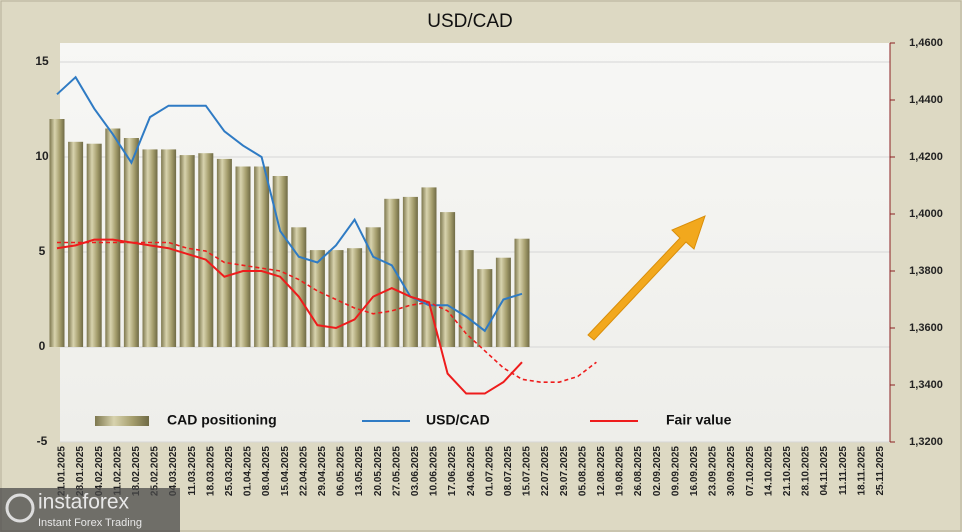 This screenshot has height=532, width=962. What do you see at coordinates (322, 471) in the screenshot?
I see `x-tick-label: 29.04.2025` at bounding box center [322, 471].